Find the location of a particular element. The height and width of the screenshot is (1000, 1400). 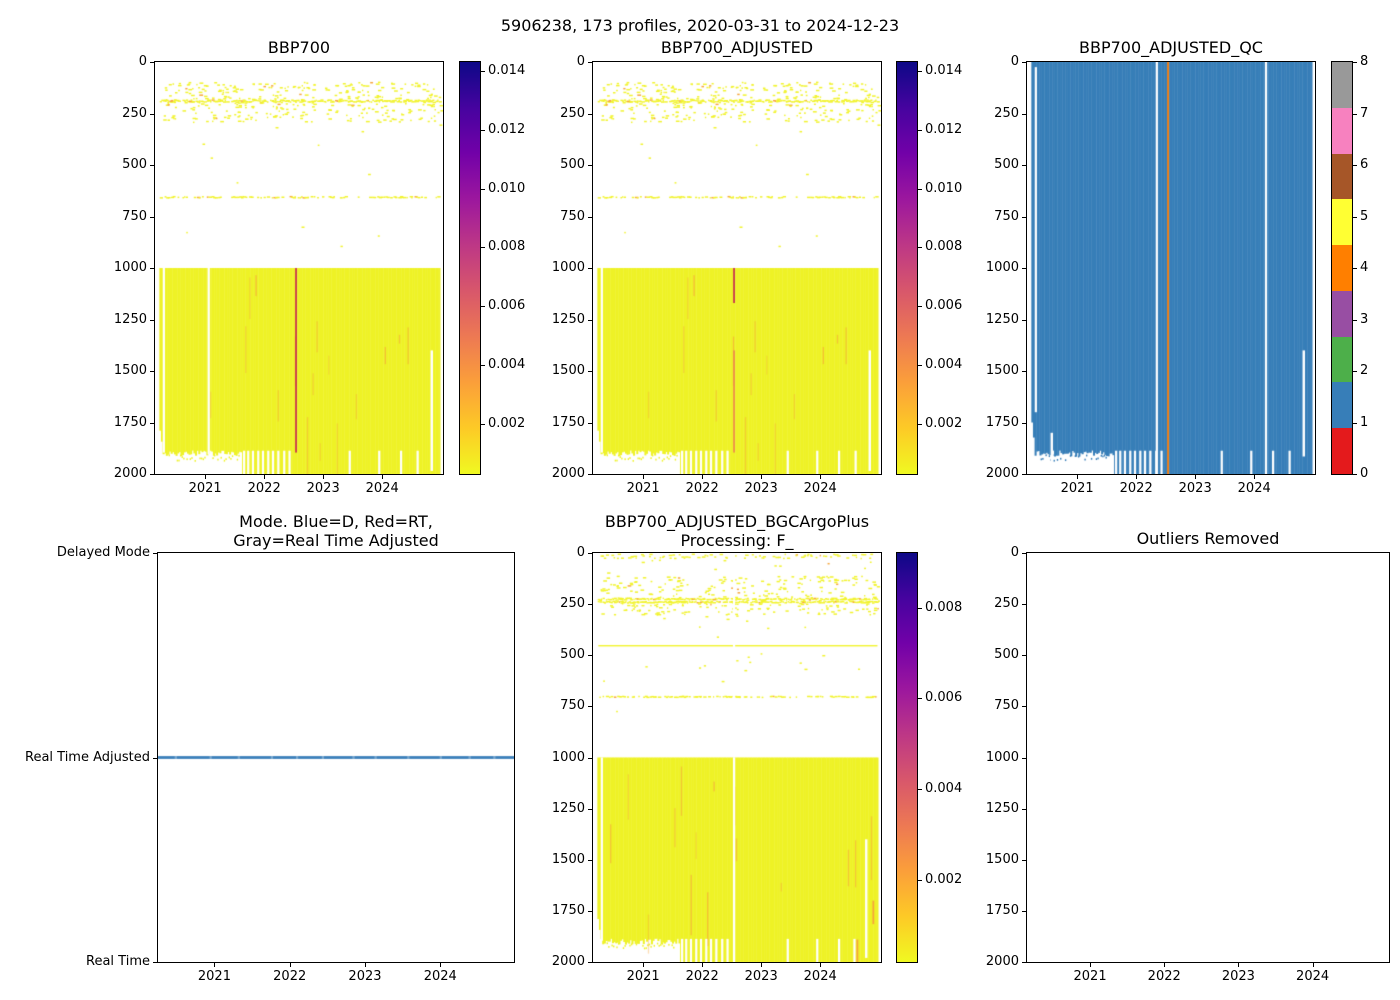

colorbar-tick-label: 0.004 is located at coordinates (507, 365).